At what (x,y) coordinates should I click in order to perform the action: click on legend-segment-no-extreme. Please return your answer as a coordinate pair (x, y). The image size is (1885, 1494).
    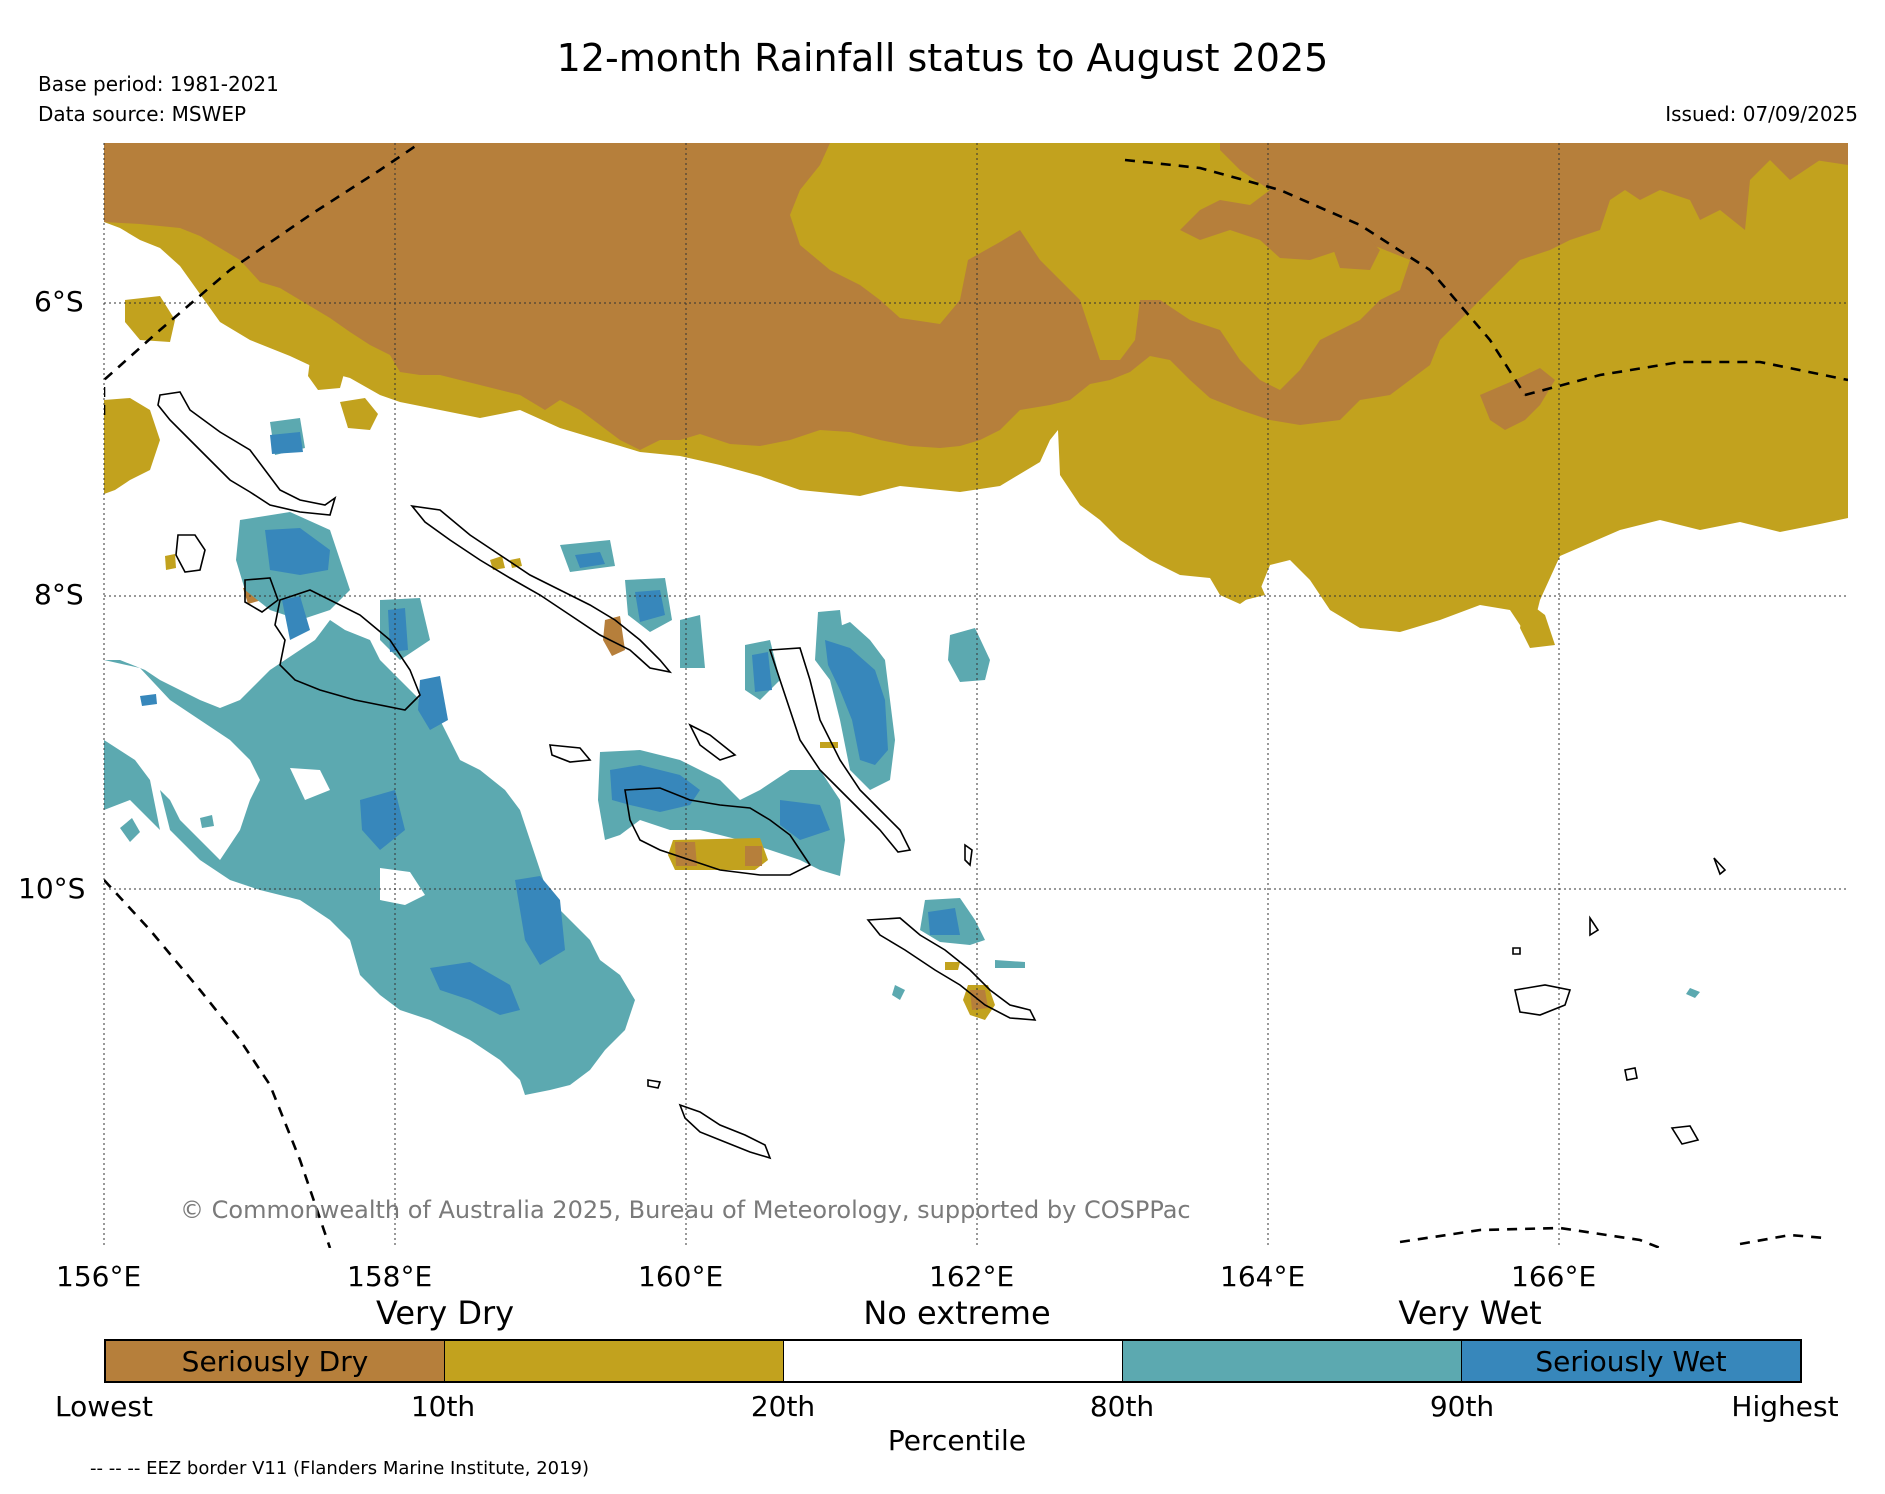
    Looking at the image, I should click on (953, 1361).